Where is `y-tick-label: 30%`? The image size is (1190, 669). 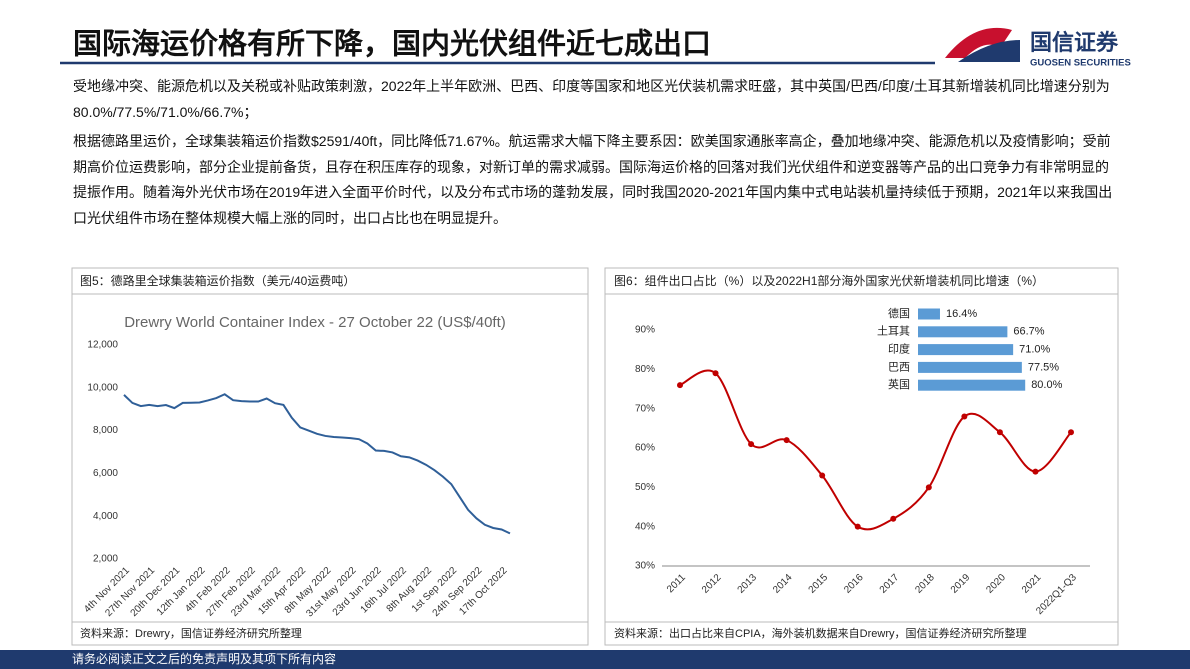 y-tick-label: 30% is located at coordinates (645, 566).